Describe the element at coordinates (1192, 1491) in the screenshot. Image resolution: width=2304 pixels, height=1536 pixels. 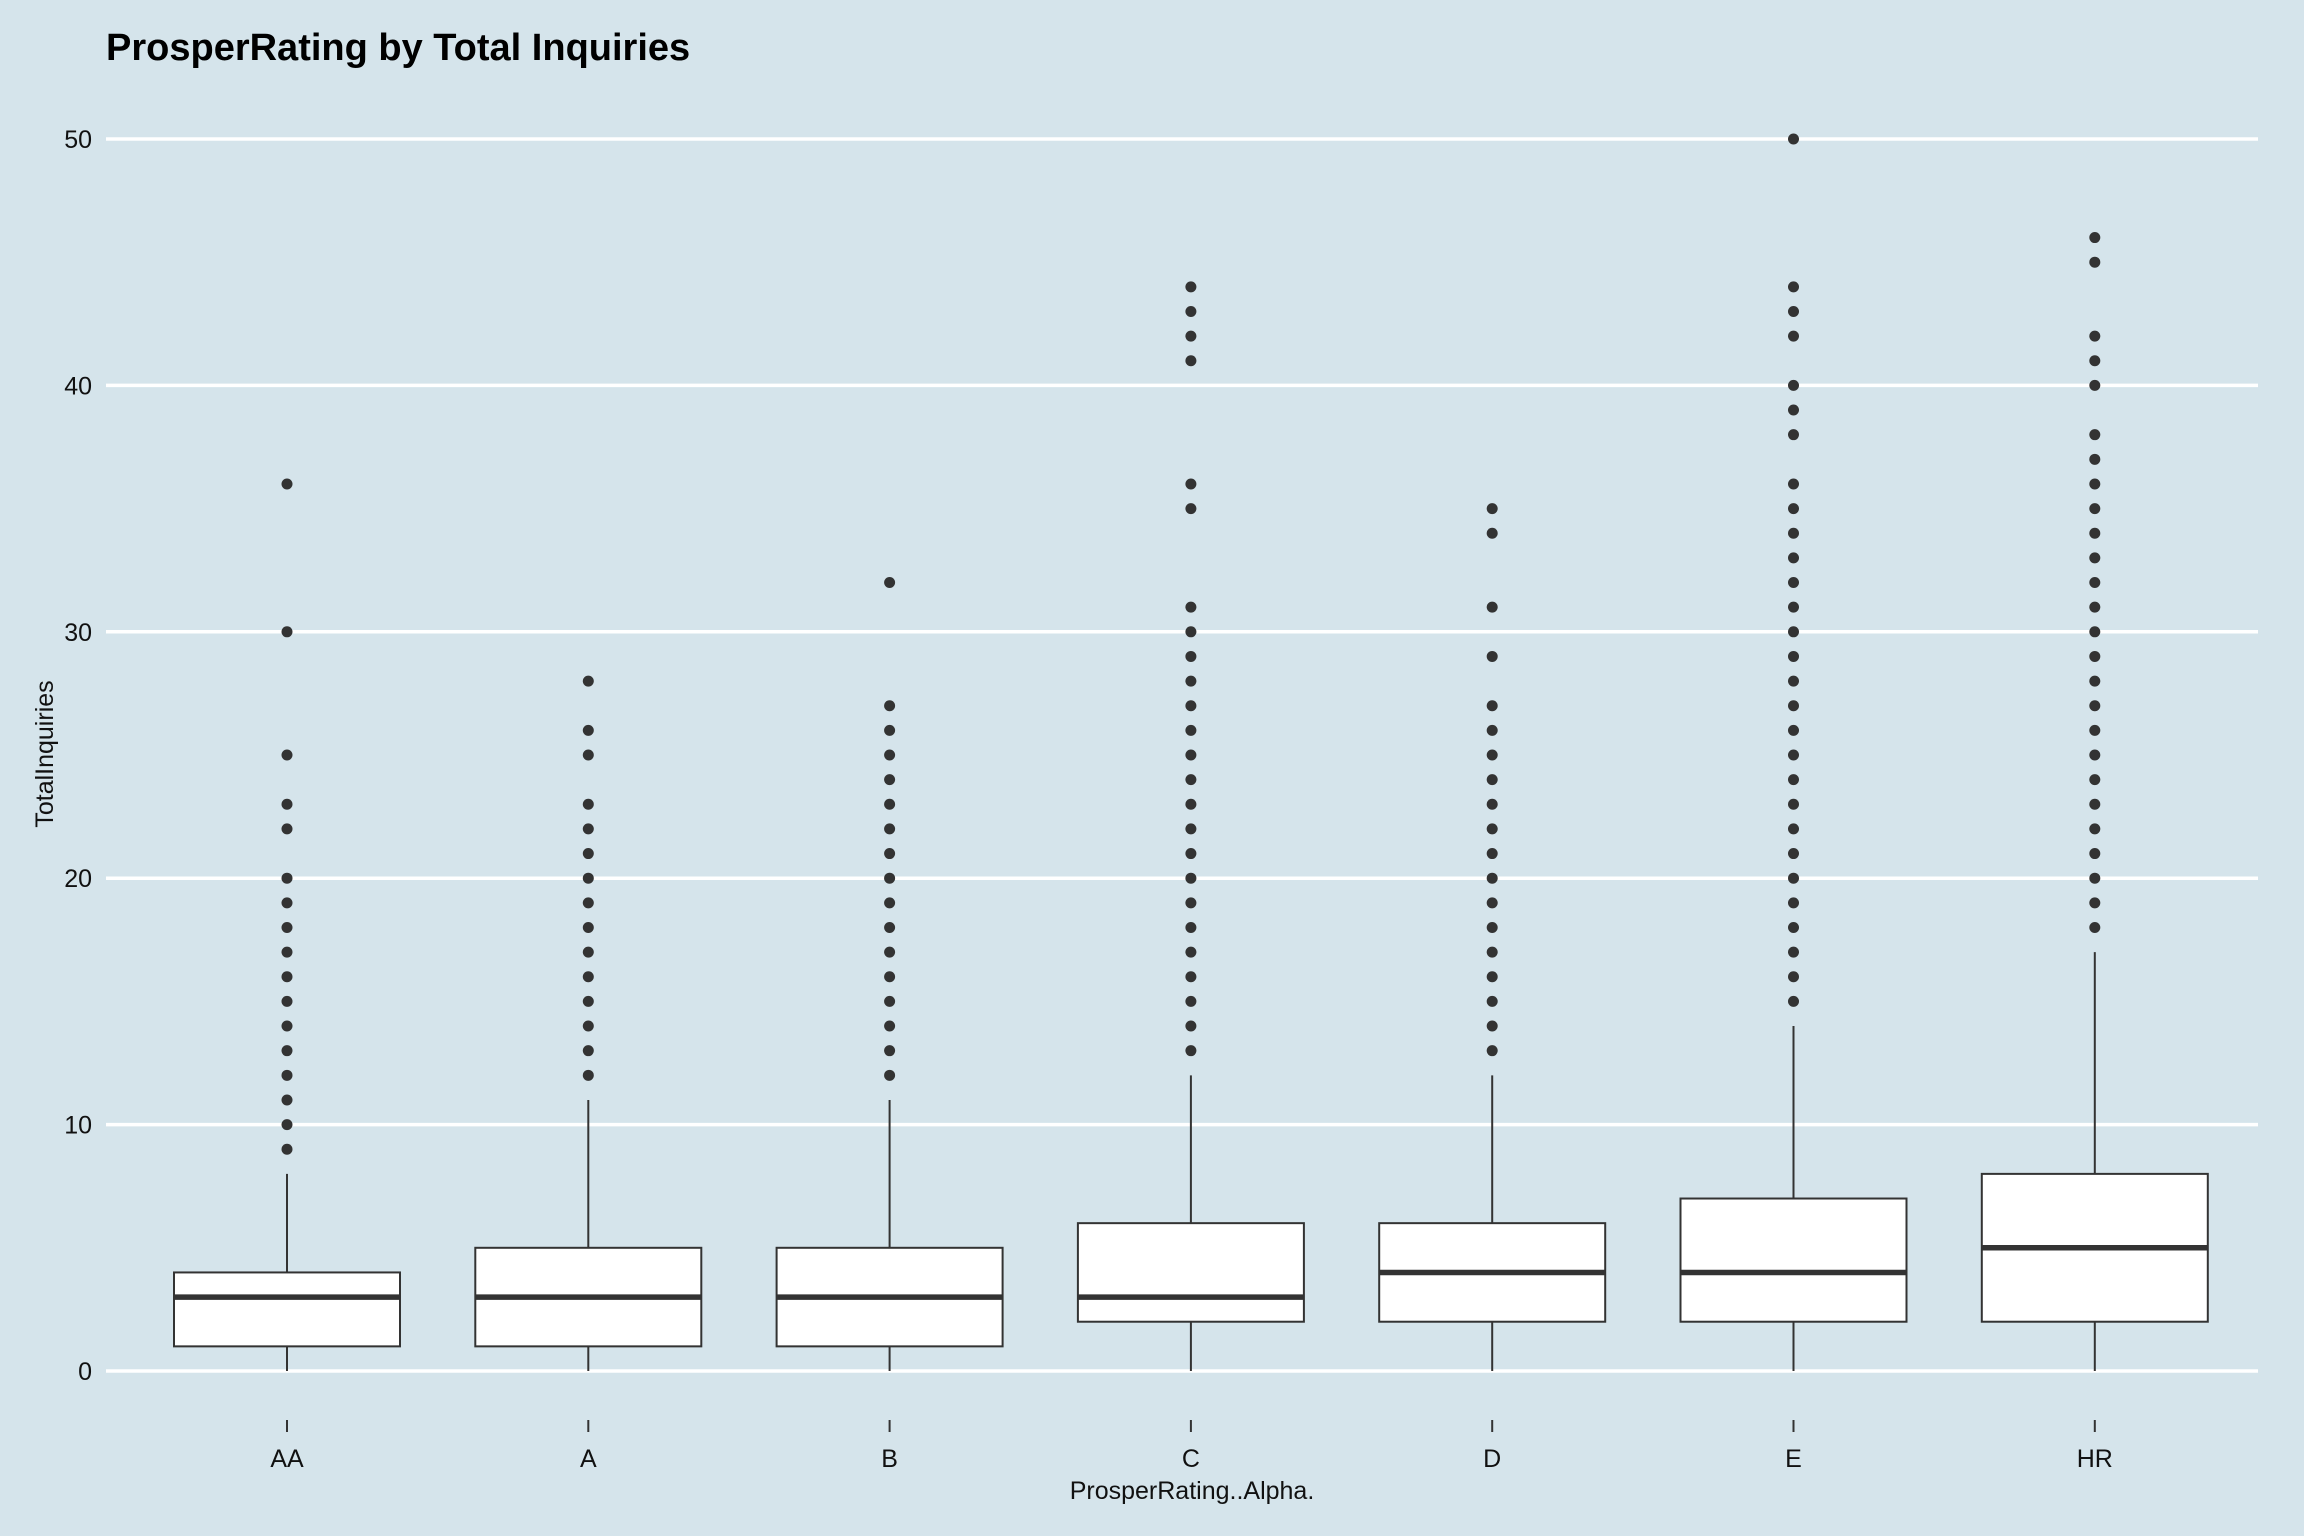
I see `x-axis-title: ProsperRating..Alpha.` at that location.